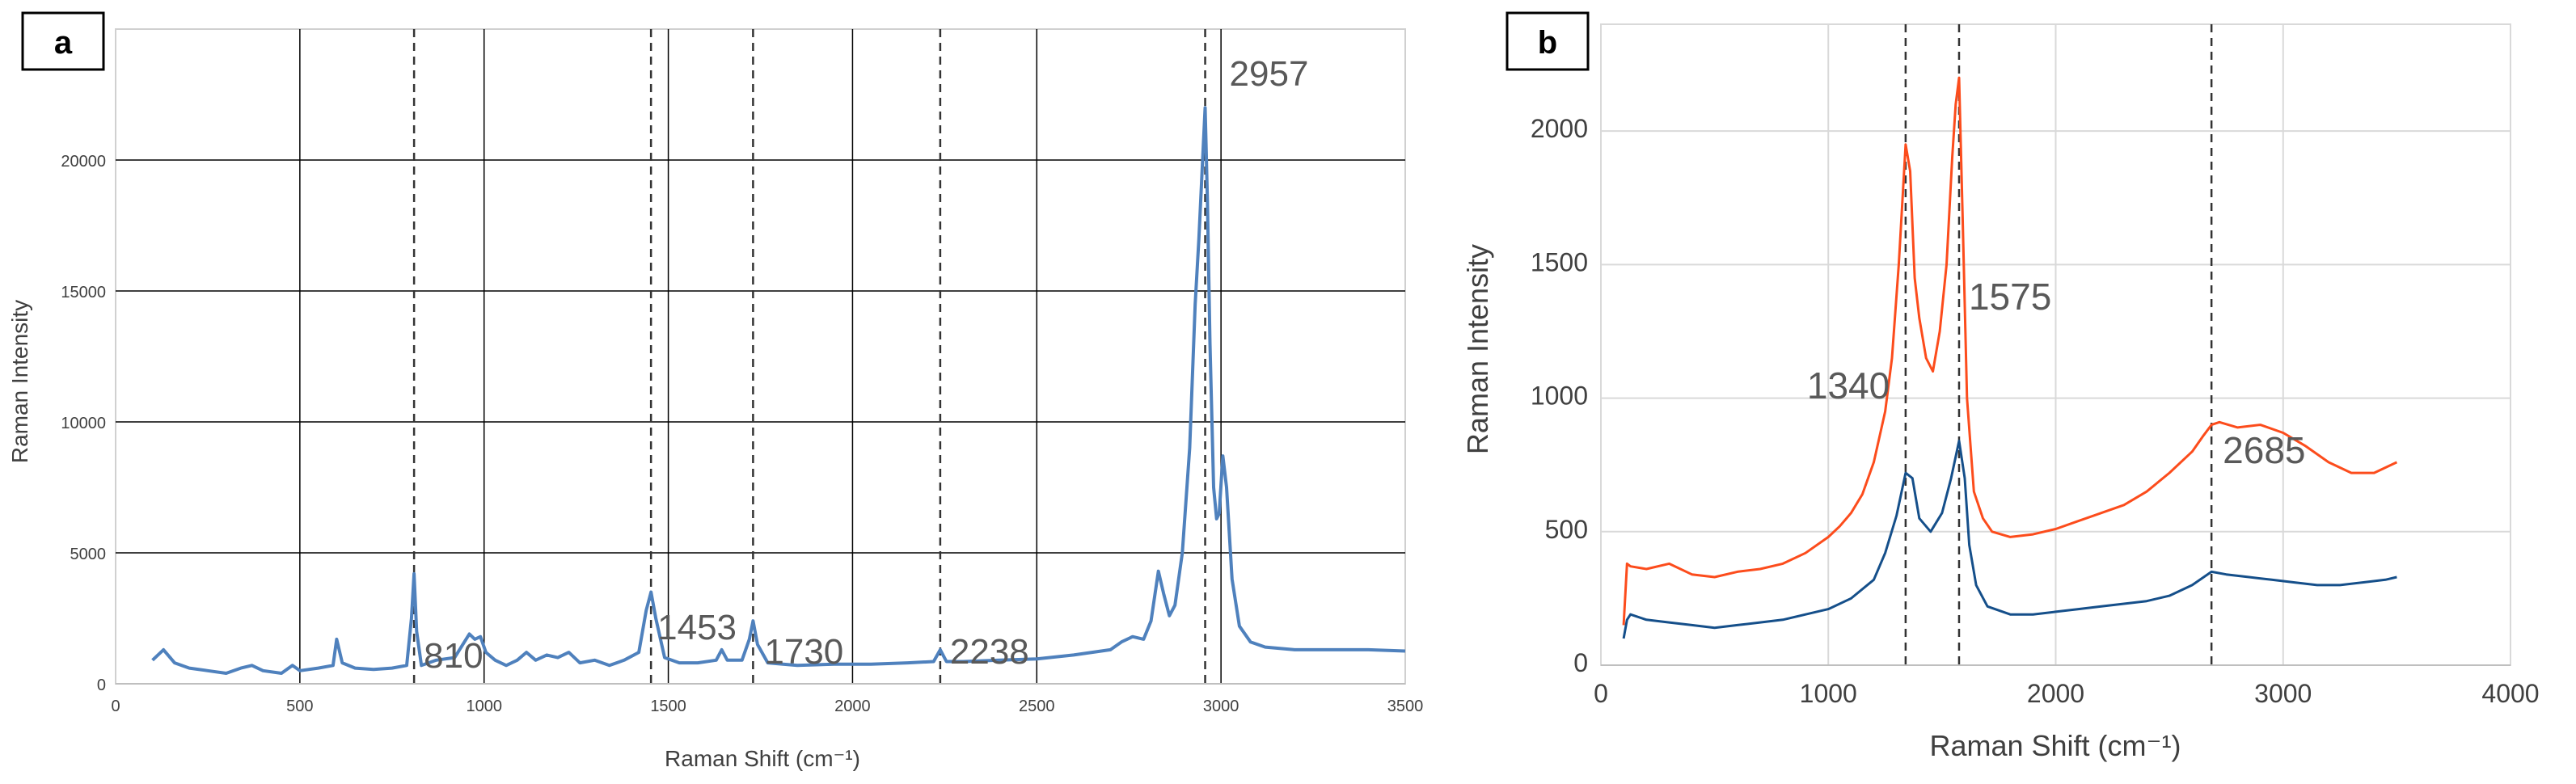 The height and width of the screenshot is (784, 2576). Describe the element at coordinates (1566, 529) in the screenshot. I see `y-tick-label: 500` at that location.